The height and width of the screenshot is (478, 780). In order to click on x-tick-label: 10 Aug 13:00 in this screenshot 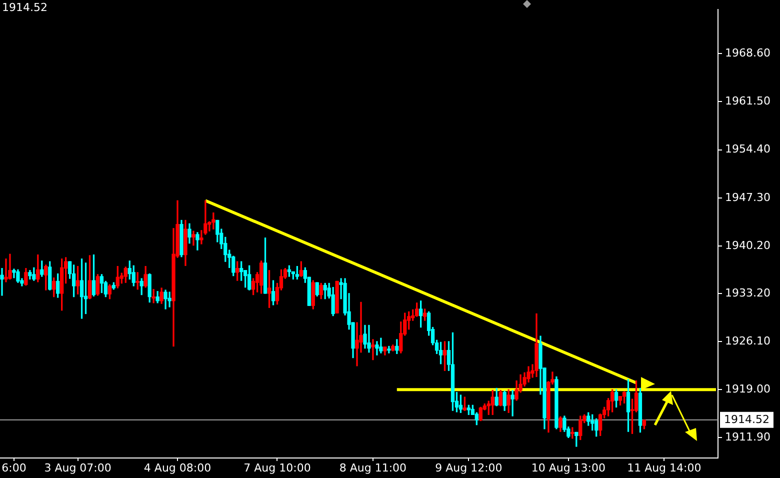, I will do `click(568, 467)`.